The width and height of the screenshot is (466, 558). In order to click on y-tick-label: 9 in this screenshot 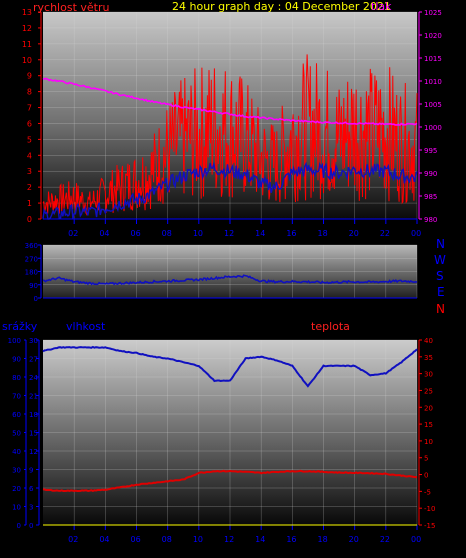, I will do `click(29, 76)`.